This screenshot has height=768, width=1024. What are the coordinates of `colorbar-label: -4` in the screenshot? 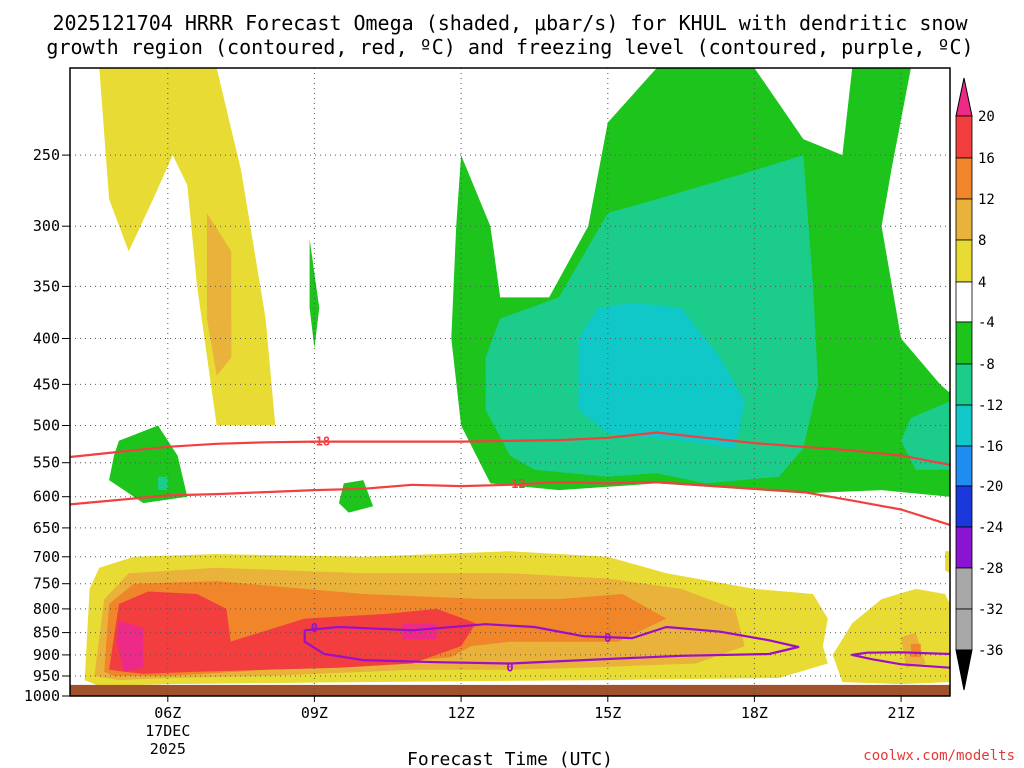 It's located at (986, 323).